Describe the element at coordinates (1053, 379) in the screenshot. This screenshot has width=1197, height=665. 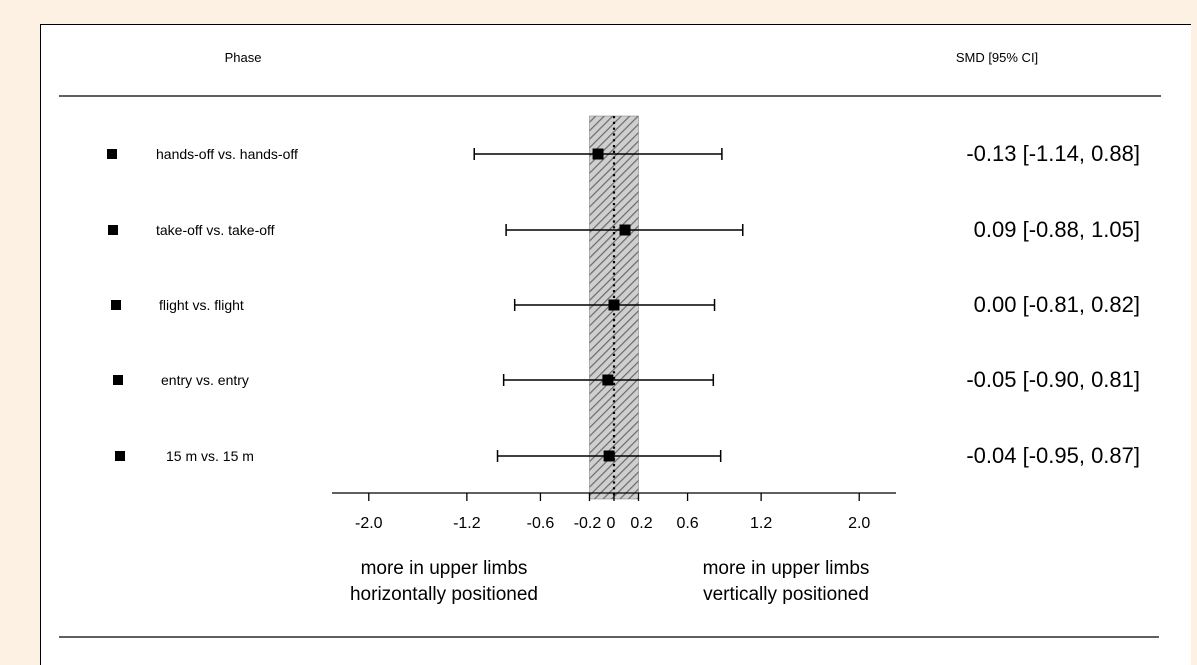
I see `row-effect-text: -0.05 [-0.90, 0.81]` at that location.